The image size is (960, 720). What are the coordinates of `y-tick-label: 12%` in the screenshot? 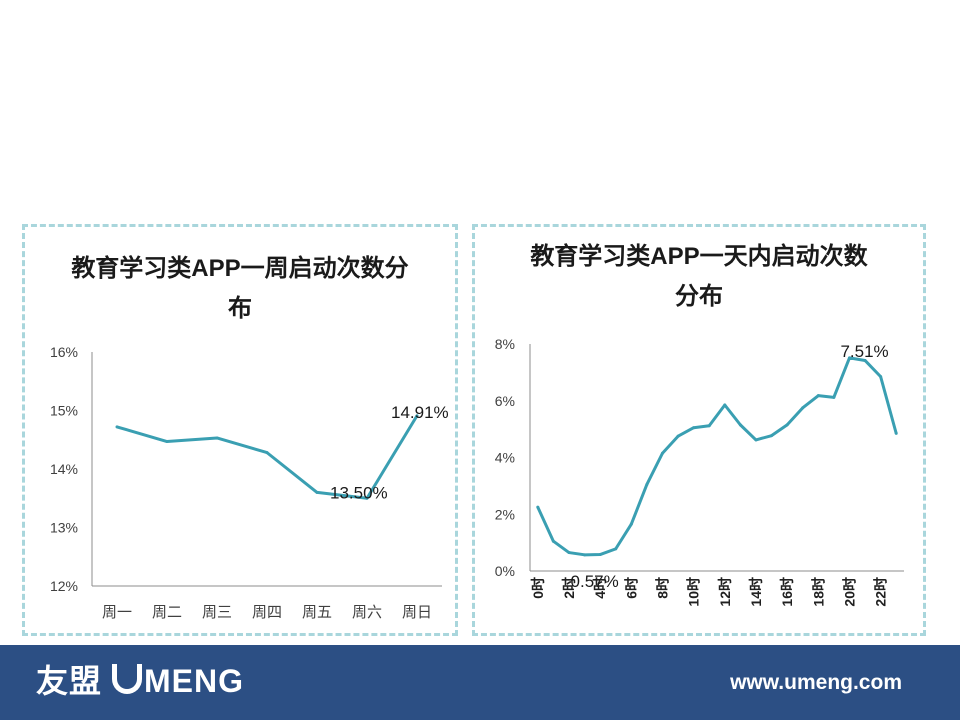 It's located at (64, 586).